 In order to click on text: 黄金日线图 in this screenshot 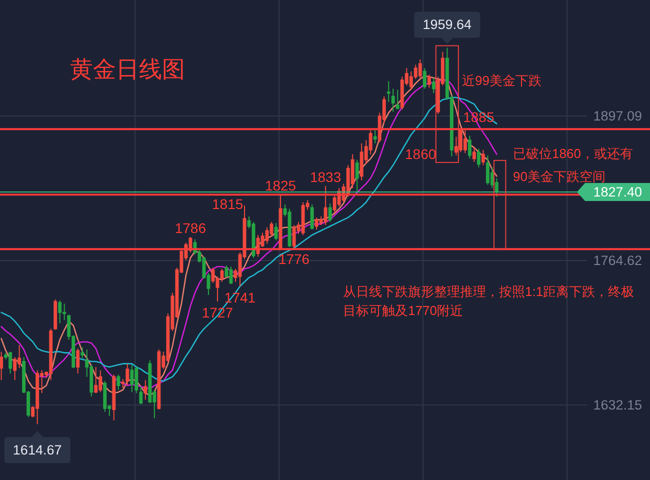, I will do `click(127, 69)`.